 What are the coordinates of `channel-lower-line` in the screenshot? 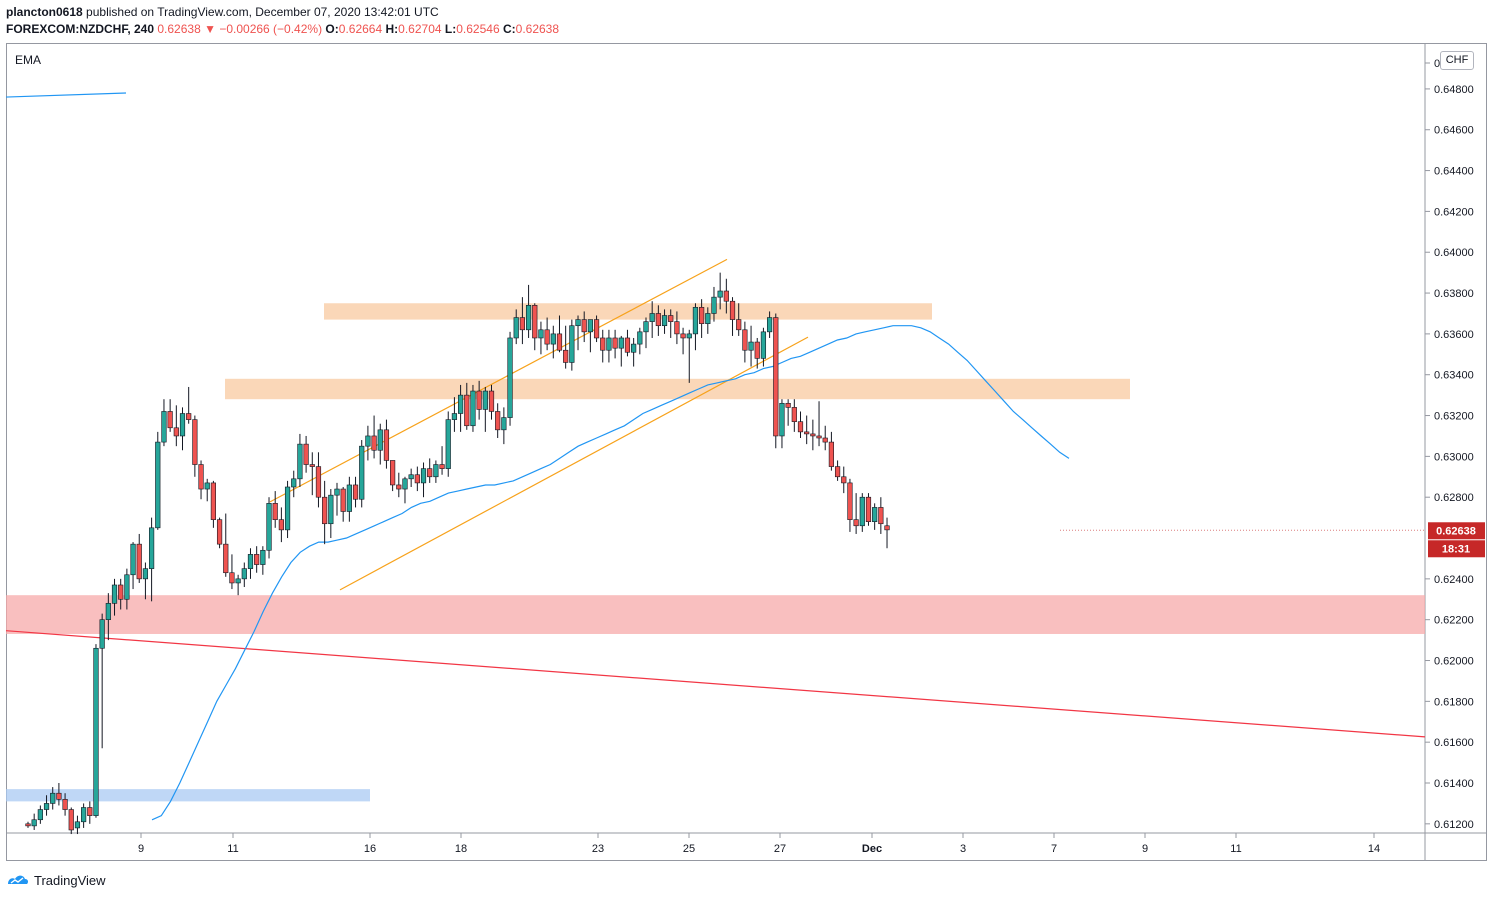 It's located at (574, 463).